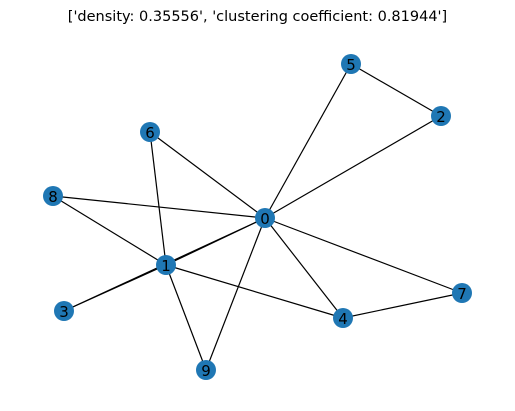 The width and height of the screenshot is (515, 411). I want to click on node-4: 4, so click(343, 318).